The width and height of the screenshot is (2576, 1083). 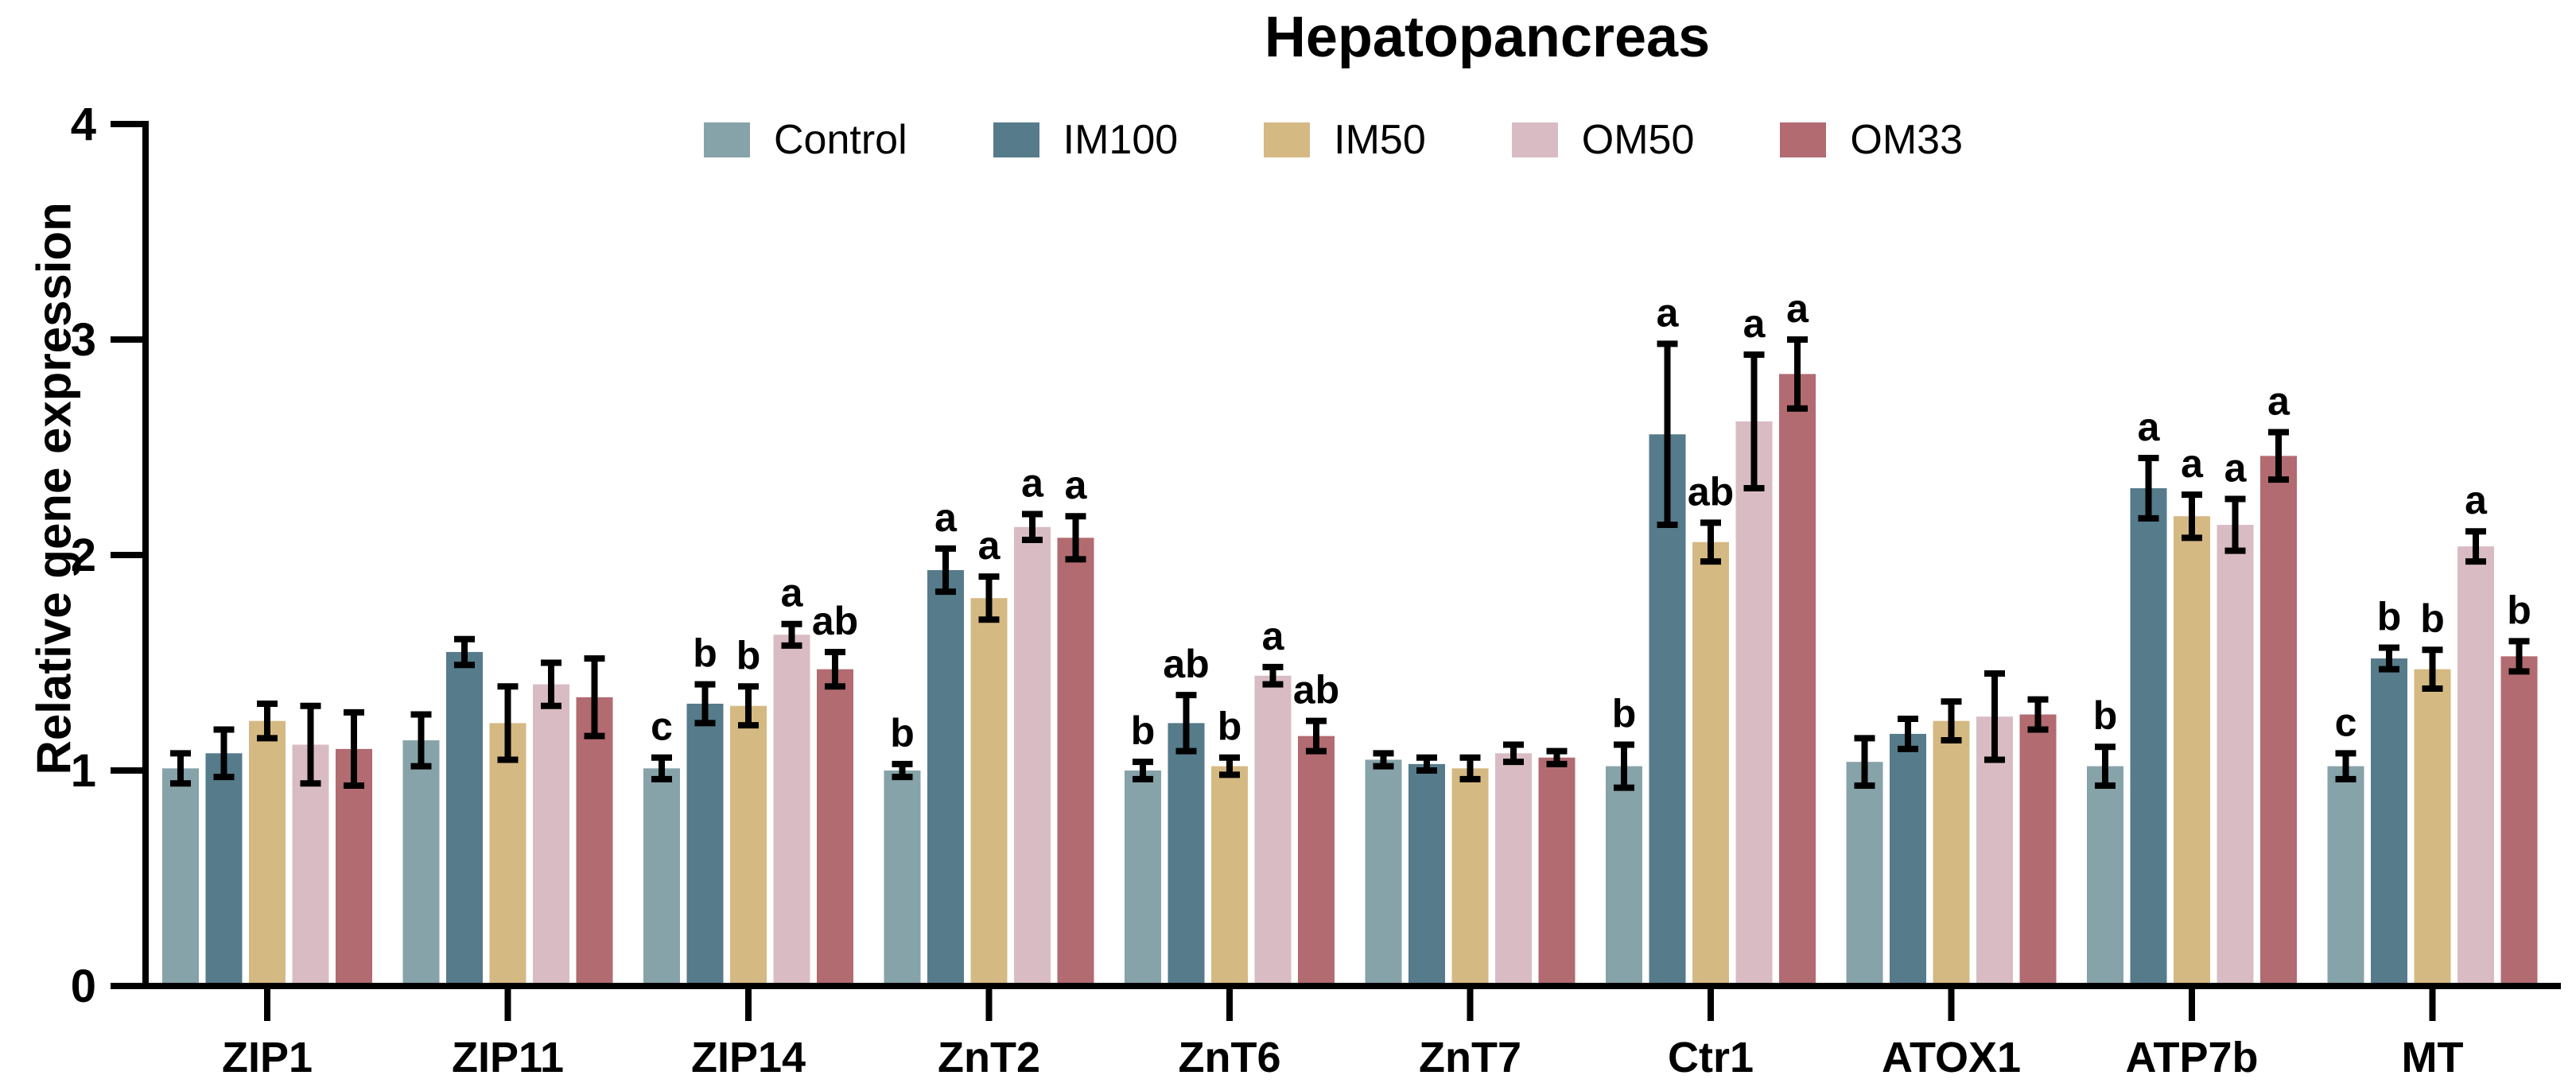 I want to click on y-tick-label-3: 3, so click(x=83, y=340).